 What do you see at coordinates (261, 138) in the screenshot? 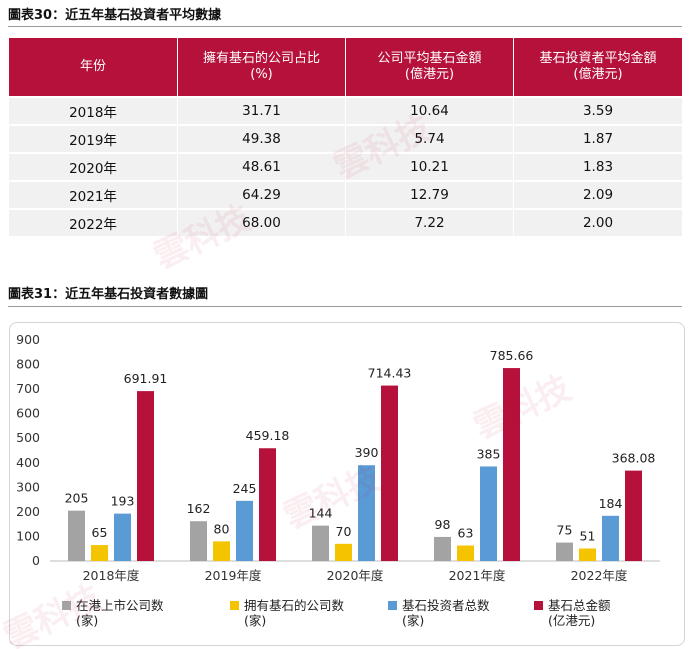
I see `cell-cornerstone-share: 49.38` at bounding box center [261, 138].